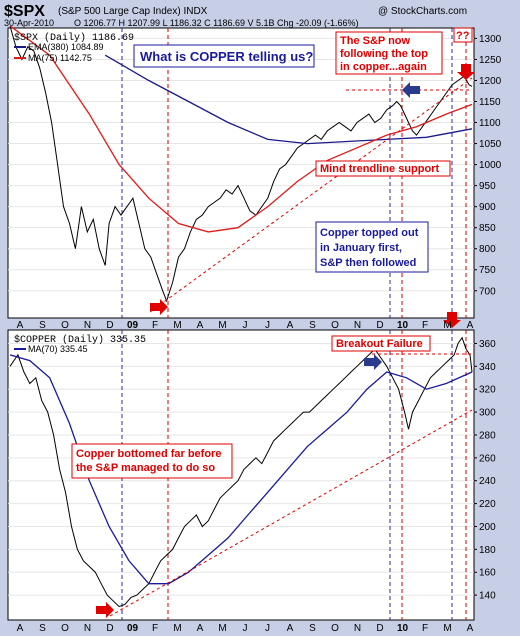  What do you see at coordinates (487, 207) in the screenshot?
I see `top-y-tick-label: 900` at bounding box center [487, 207].